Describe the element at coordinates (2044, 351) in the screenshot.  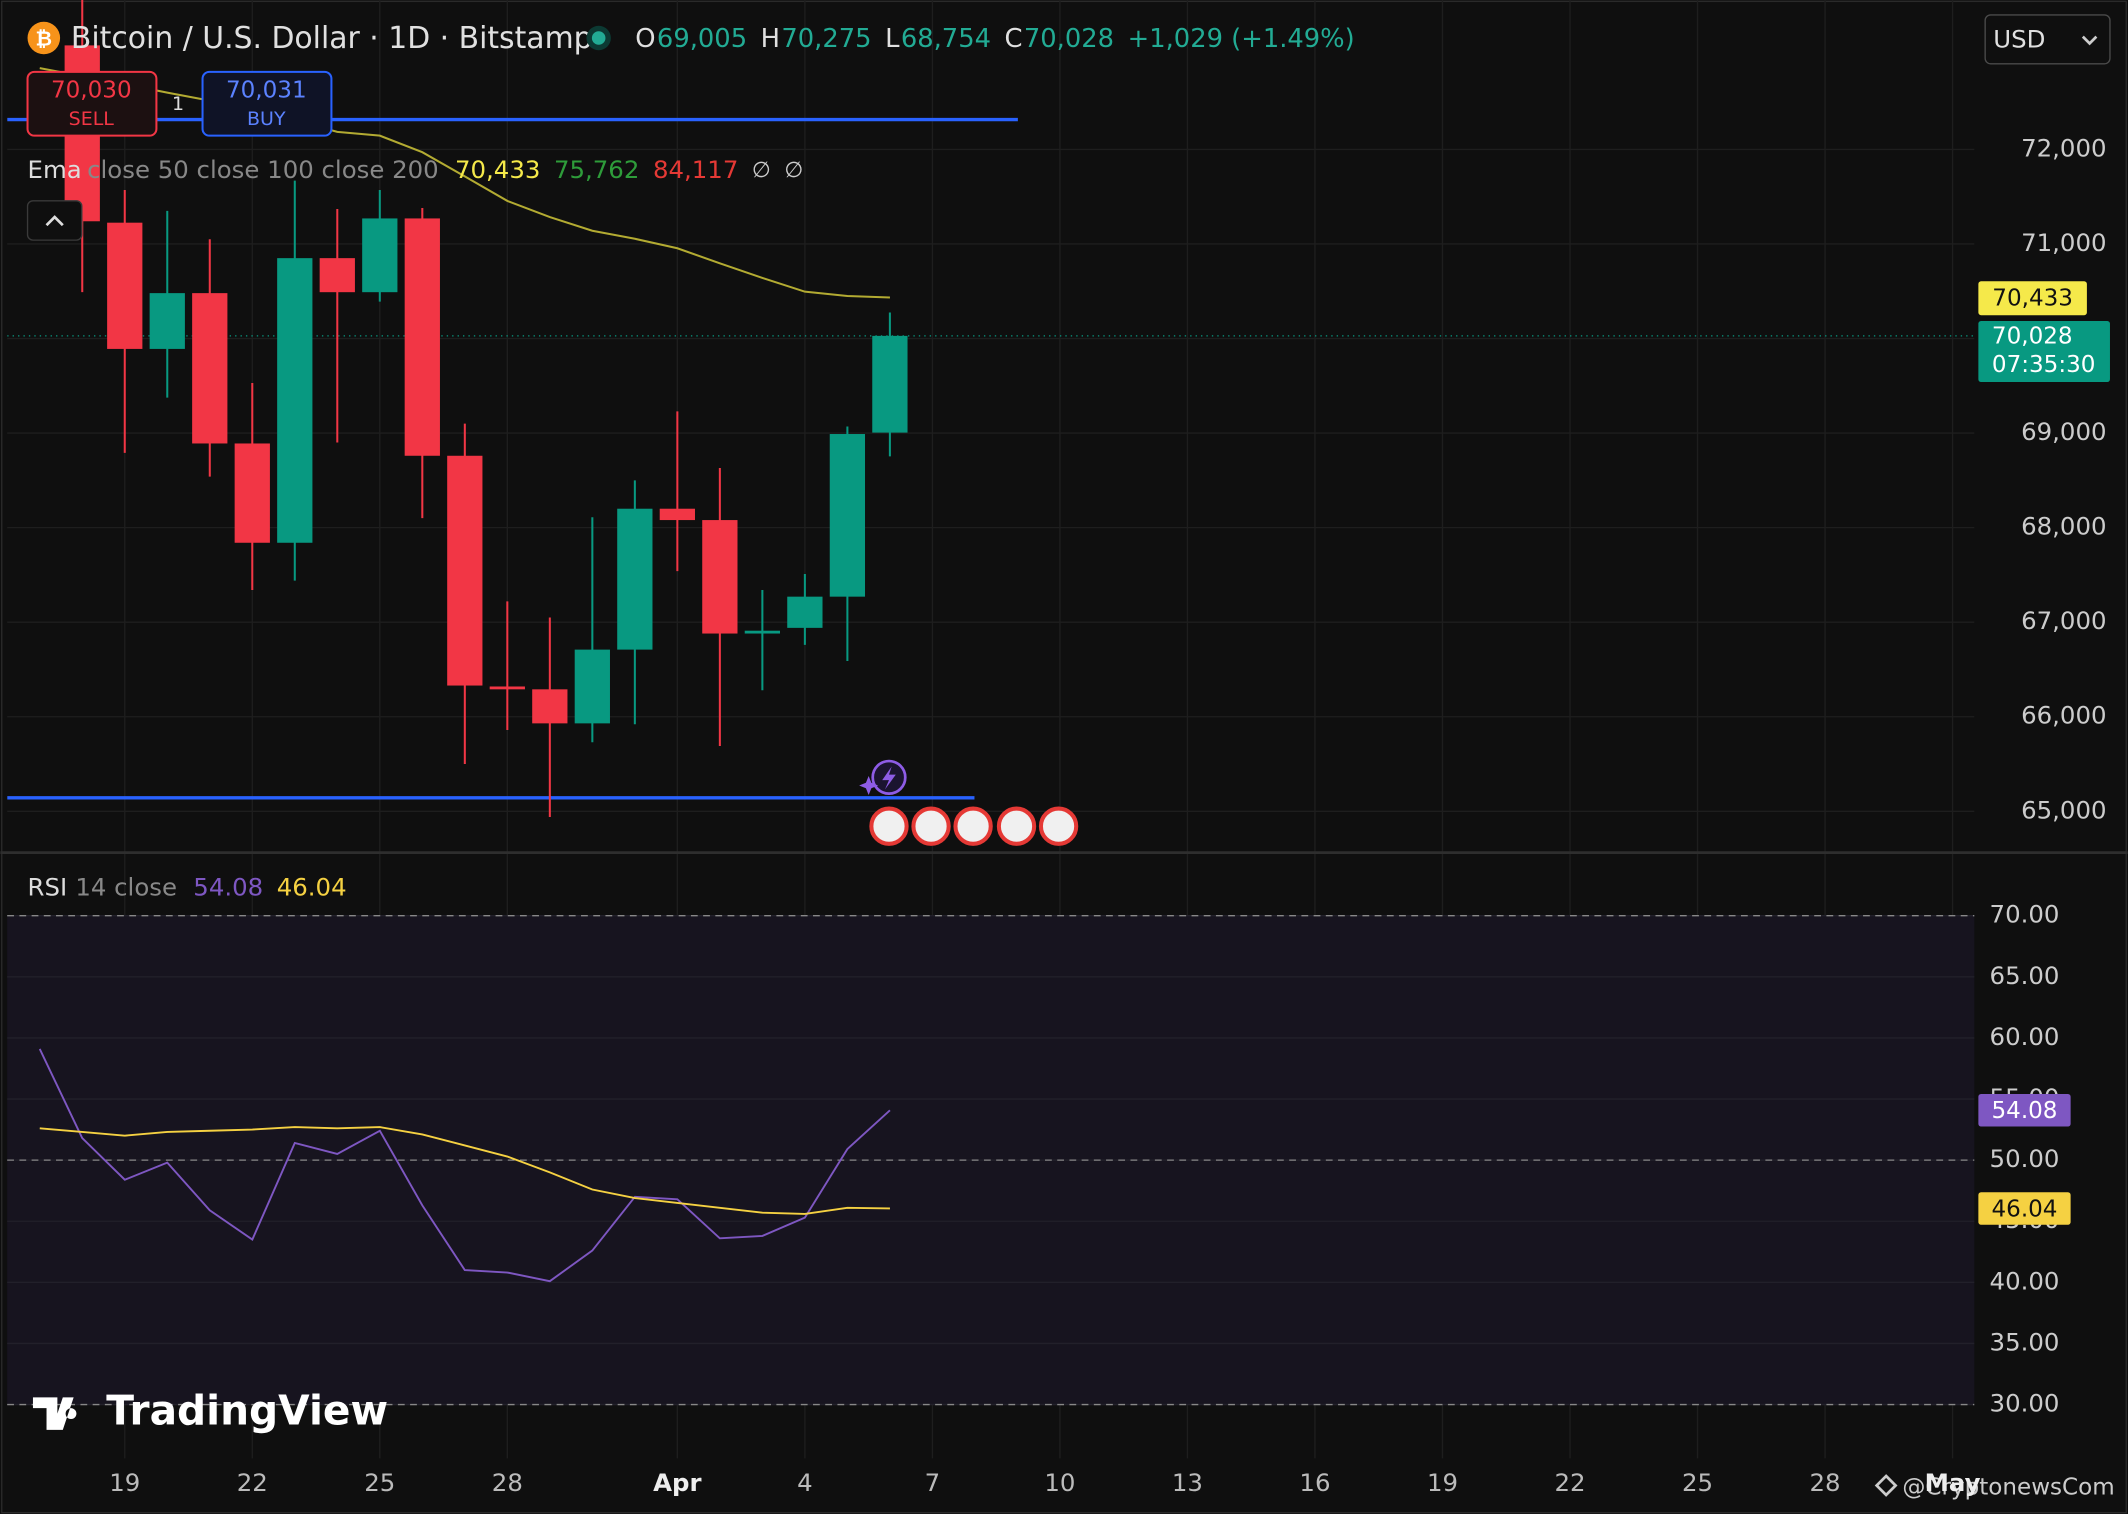
I see `last-price-badge` at that location.